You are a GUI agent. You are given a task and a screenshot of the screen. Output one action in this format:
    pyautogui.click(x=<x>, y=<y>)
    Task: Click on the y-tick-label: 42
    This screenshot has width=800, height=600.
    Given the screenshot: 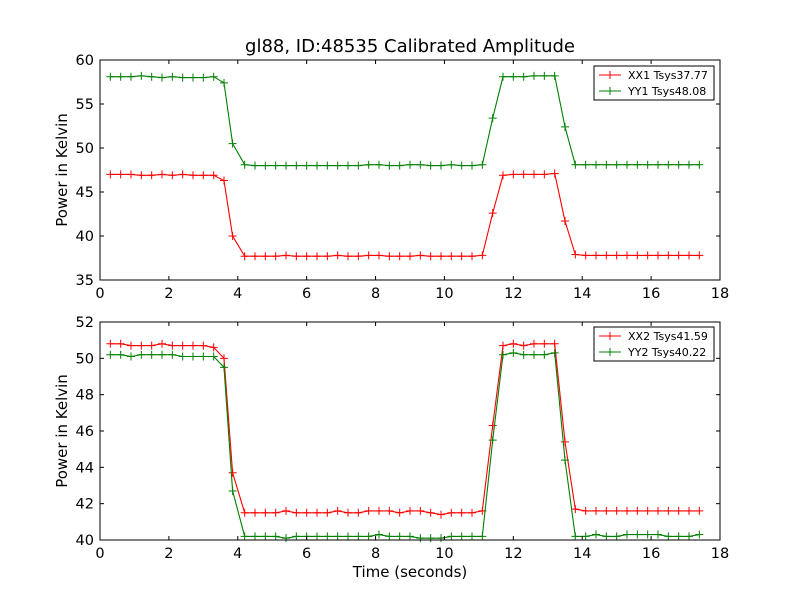 What is the action you would take?
    pyautogui.click(x=85, y=505)
    